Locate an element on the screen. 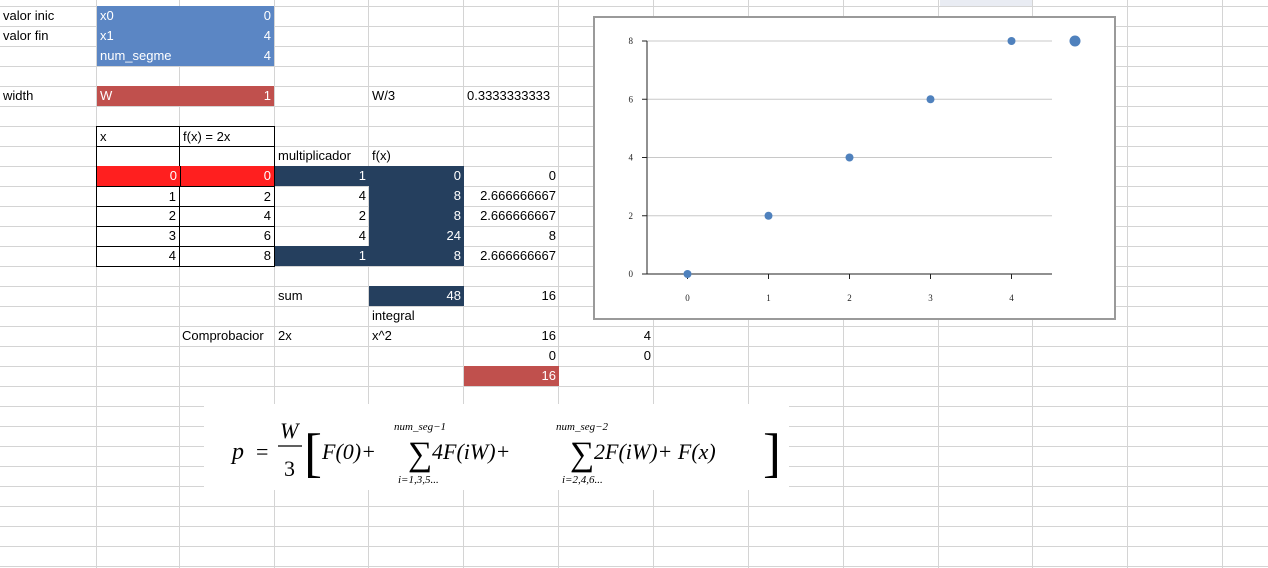 Image resolution: width=1268 pixels, height=568 pixels. cell-c17: Comprobacior is located at coordinates (223, 335).